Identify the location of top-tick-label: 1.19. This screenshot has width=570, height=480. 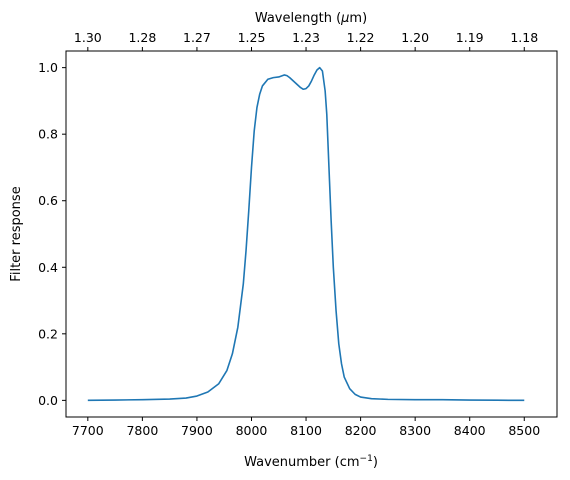
(470, 37).